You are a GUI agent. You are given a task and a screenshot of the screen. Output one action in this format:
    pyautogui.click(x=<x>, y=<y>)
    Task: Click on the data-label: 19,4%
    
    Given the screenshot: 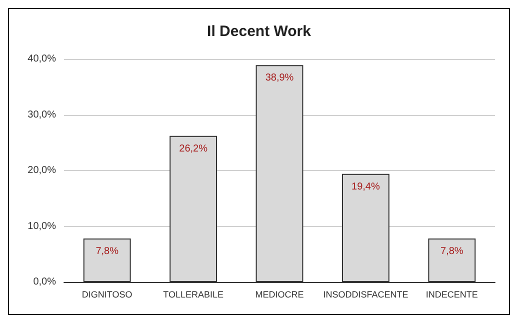 What is the action you would take?
    pyautogui.click(x=366, y=186)
    